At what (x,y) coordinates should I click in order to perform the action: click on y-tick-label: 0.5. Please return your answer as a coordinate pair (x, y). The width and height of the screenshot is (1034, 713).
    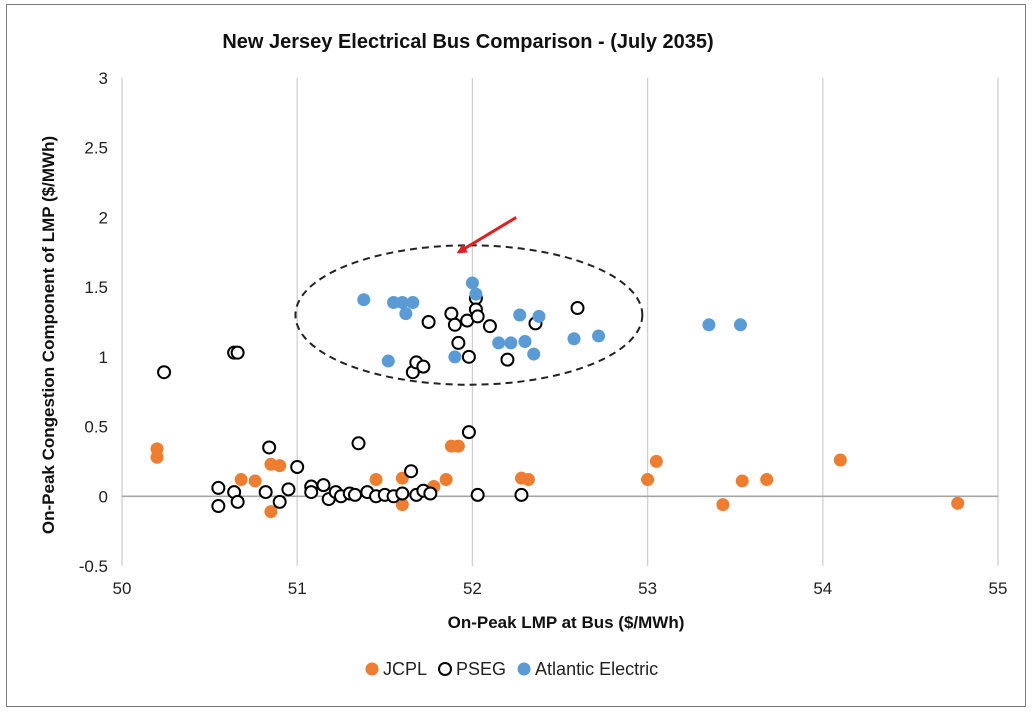
    Looking at the image, I should click on (96, 427).